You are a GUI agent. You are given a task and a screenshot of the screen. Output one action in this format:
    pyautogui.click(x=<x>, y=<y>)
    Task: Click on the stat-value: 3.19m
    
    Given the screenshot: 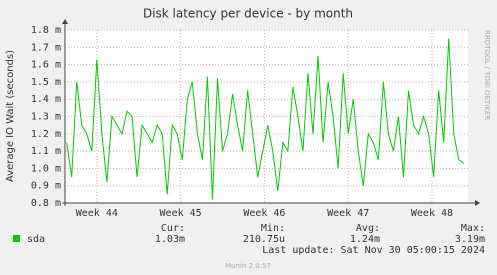 What is the action you would take?
    pyautogui.click(x=470, y=239)
    